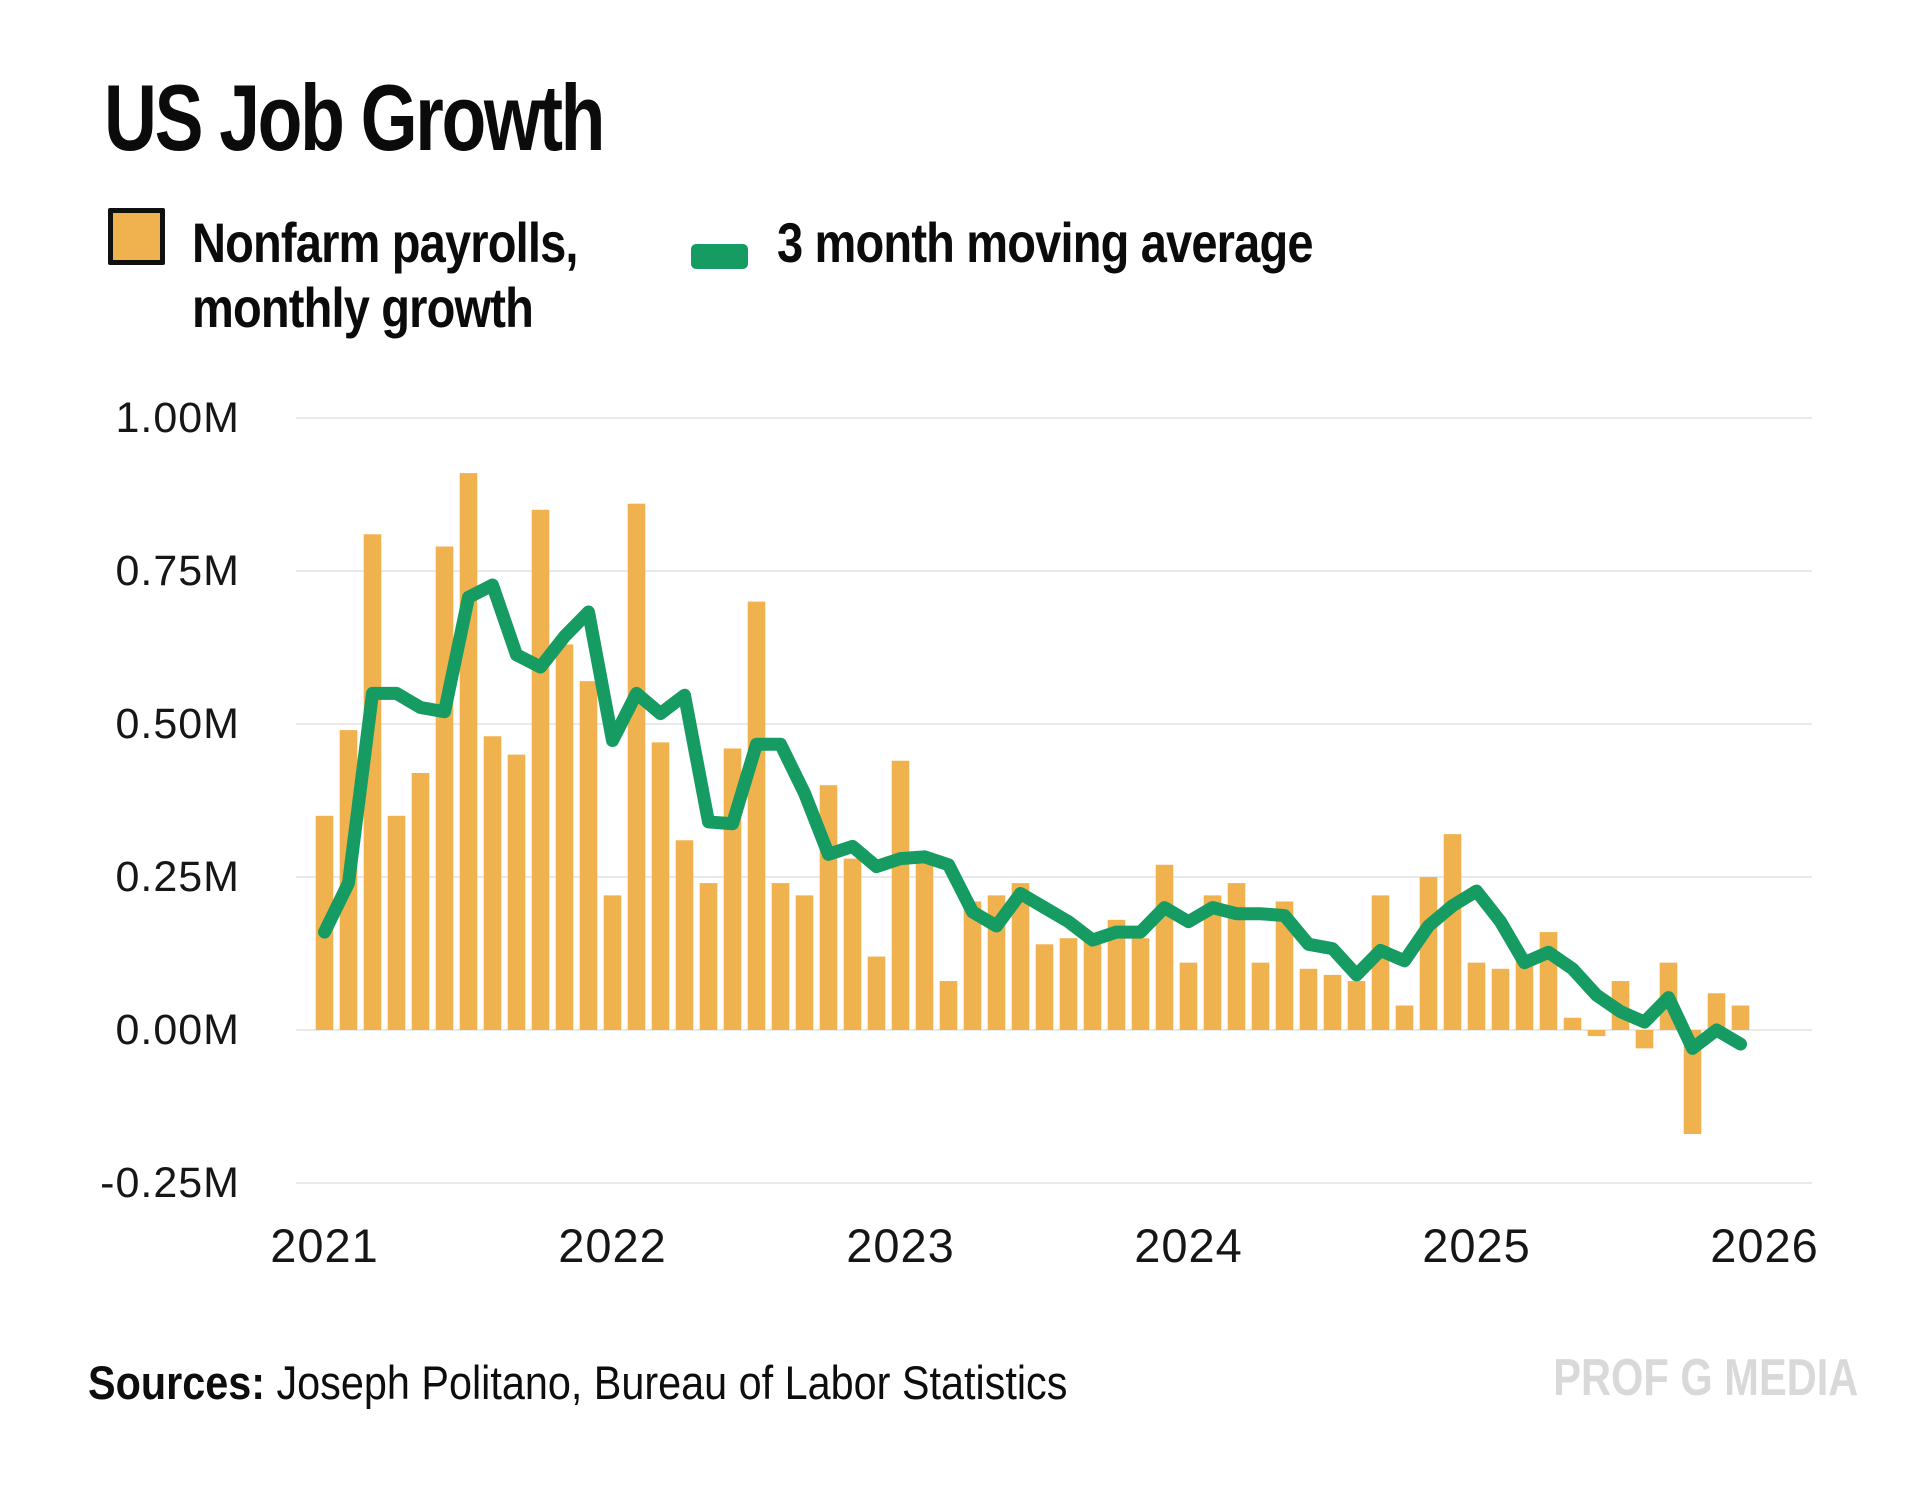 Image resolution: width=1920 pixels, height=1502 pixels. Describe the element at coordinates (1476, 1245) in the screenshot. I see `x-tick-label: 2025` at that location.